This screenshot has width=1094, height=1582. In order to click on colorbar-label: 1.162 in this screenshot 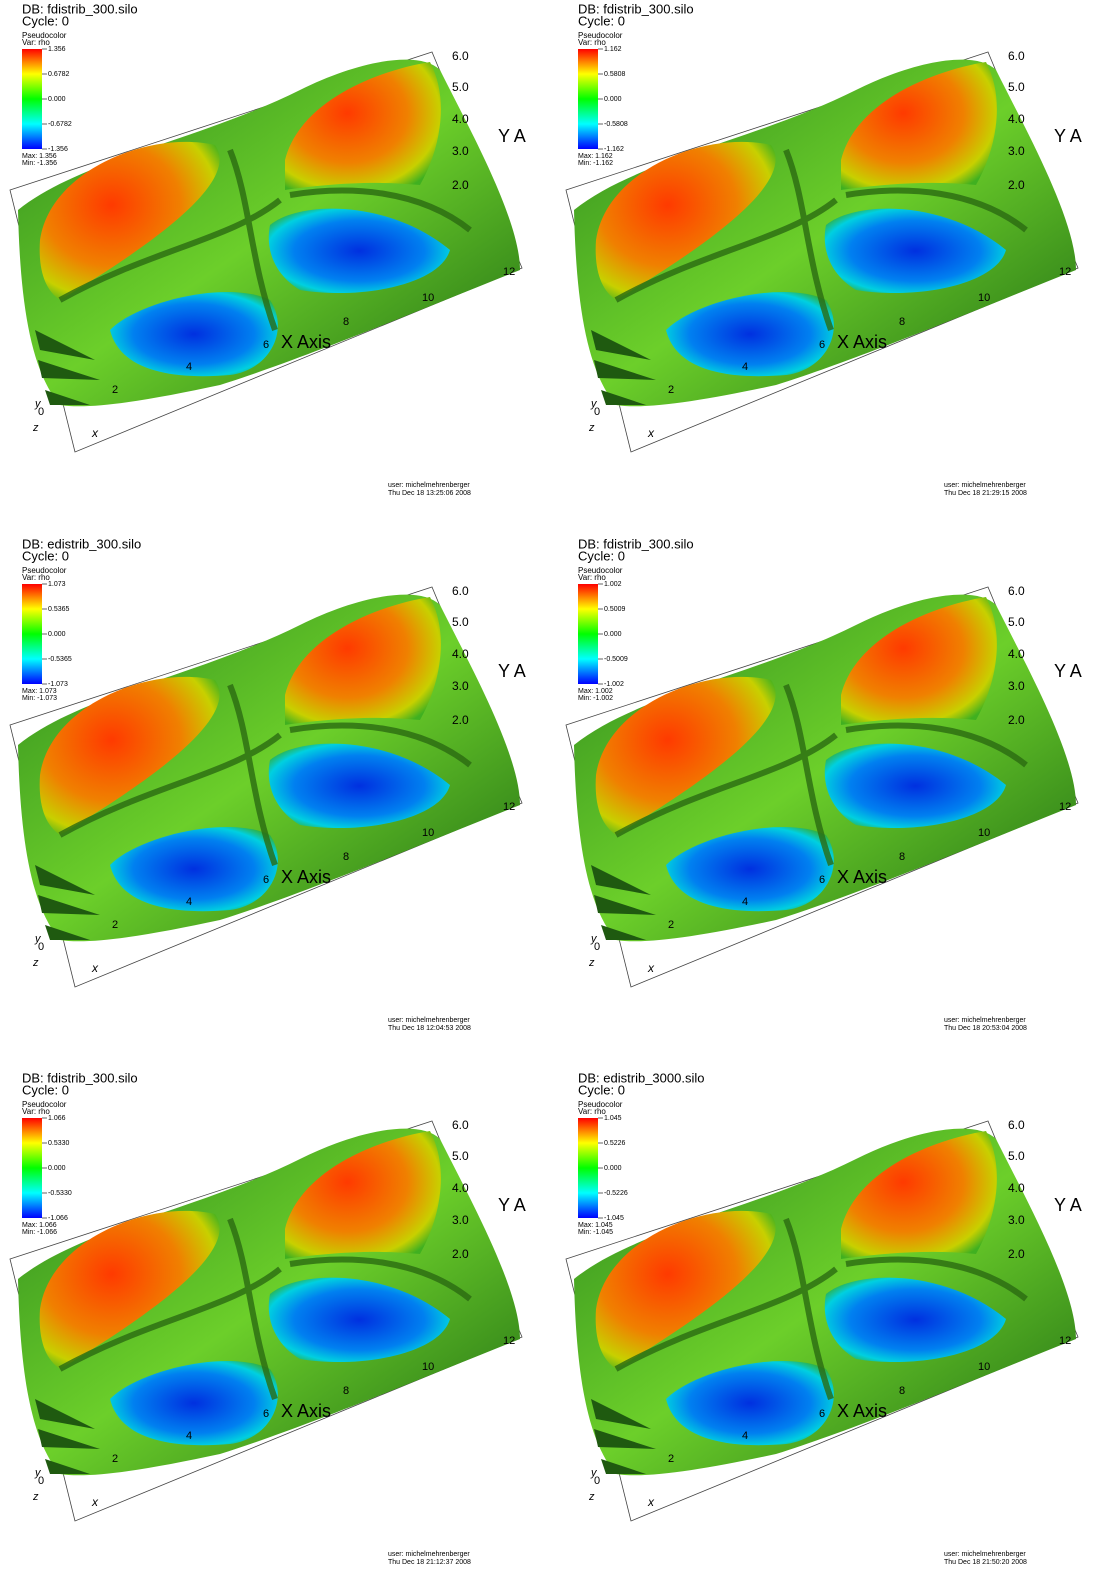, I will do `click(613, 49)`.